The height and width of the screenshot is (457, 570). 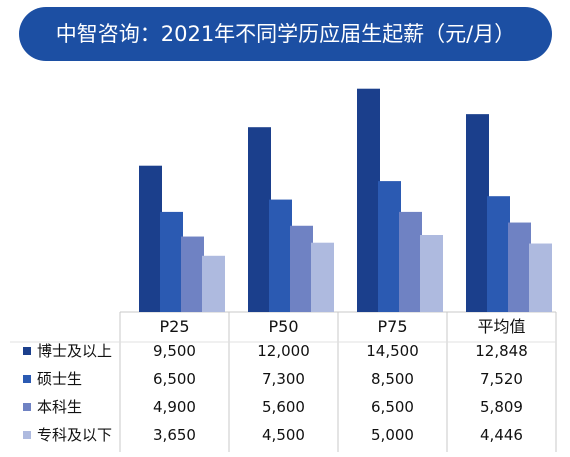 I want to click on legend-label: 专科及以下, so click(x=74, y=435).